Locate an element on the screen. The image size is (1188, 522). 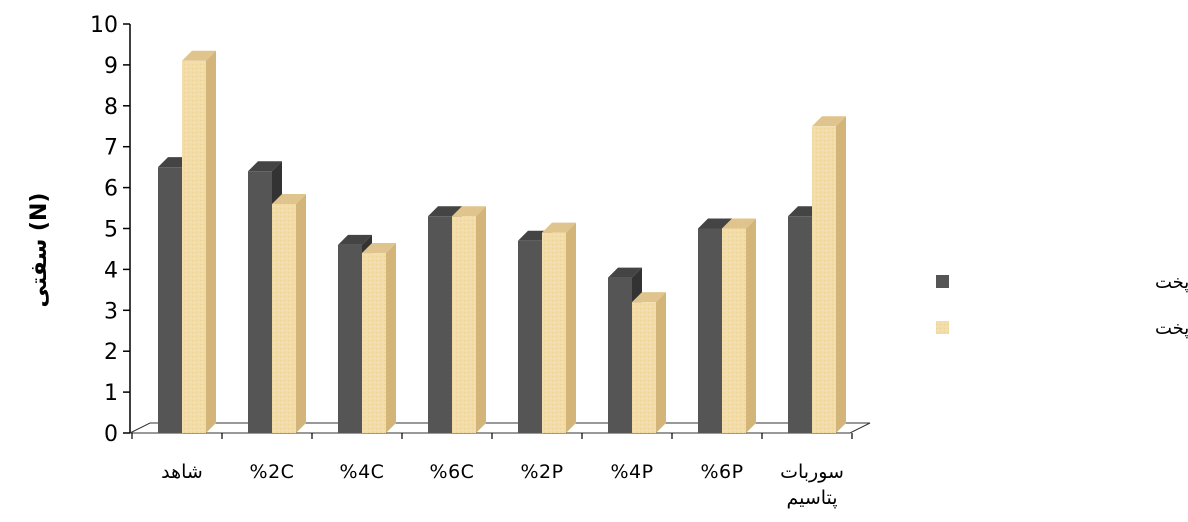
x-category-label: %2C is located at coordinates (272, 472).